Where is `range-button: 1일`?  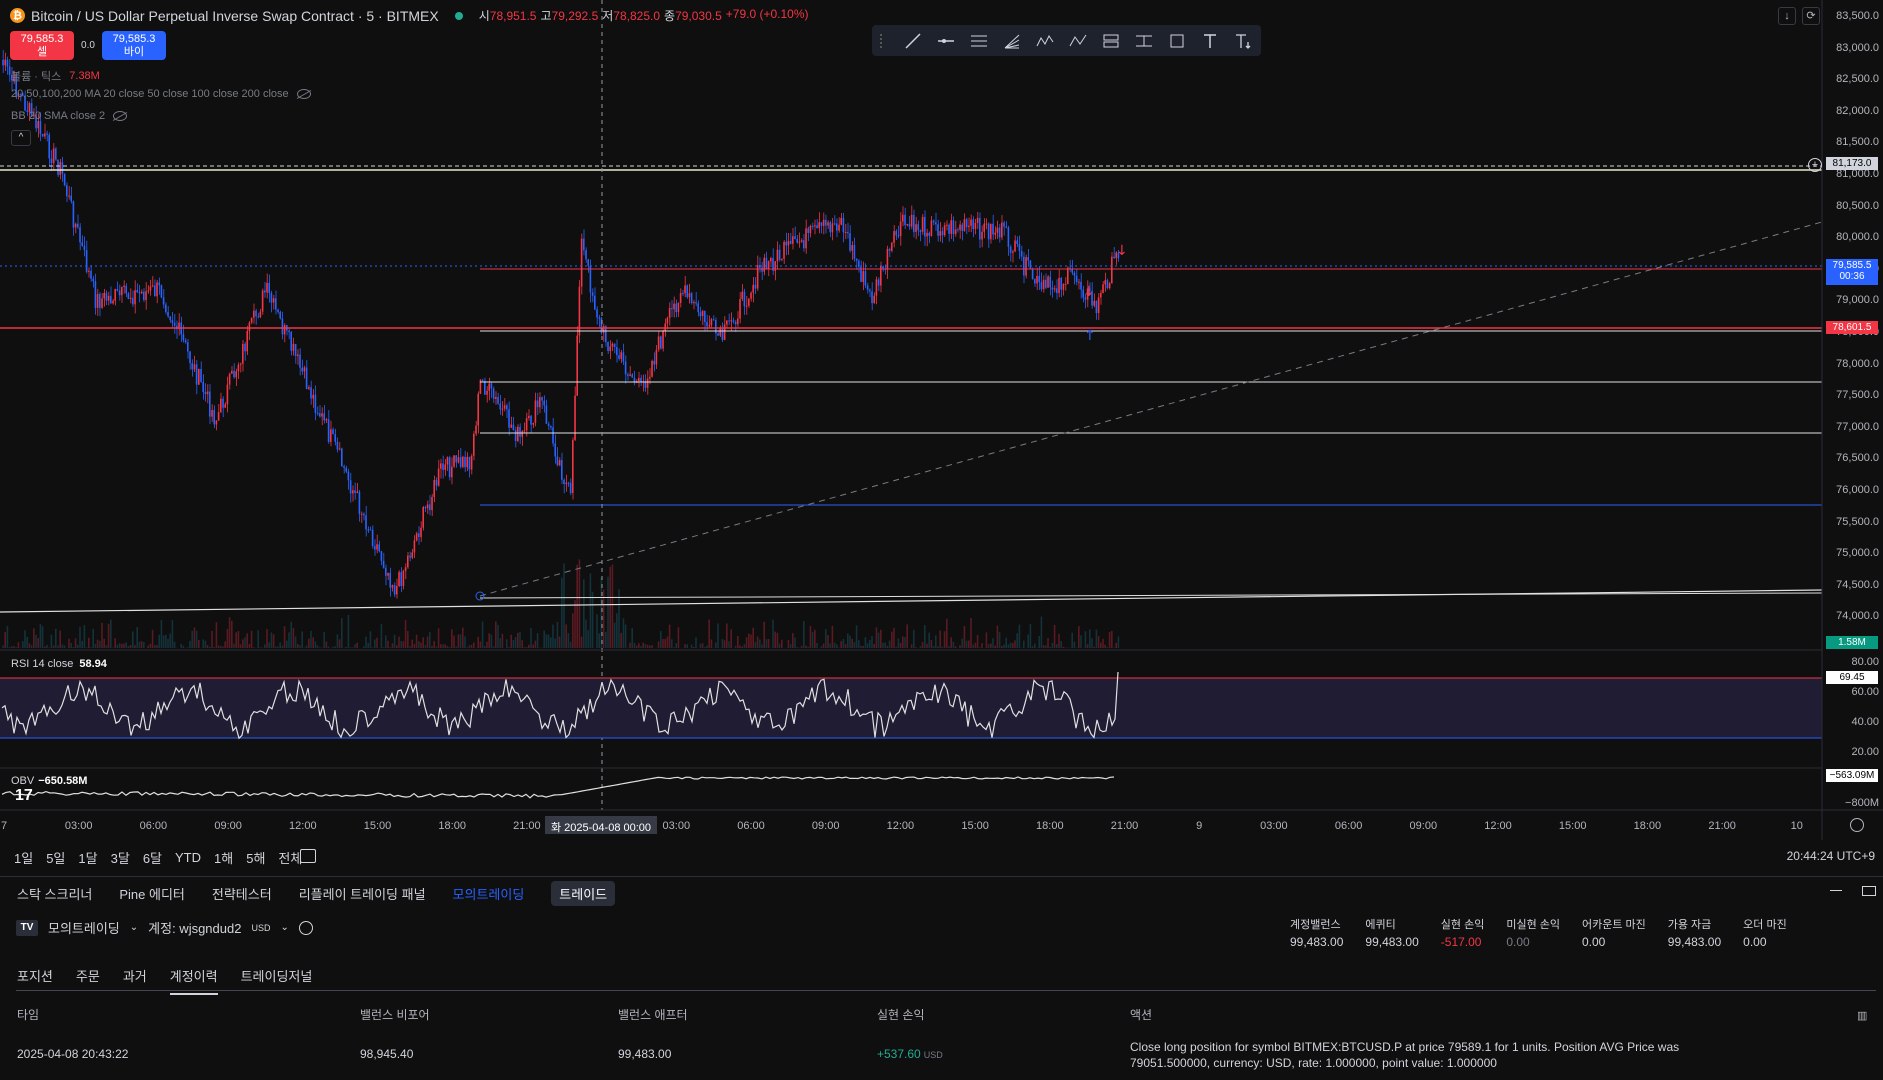 range-button: 1일 is located at coordinates (24, 858).